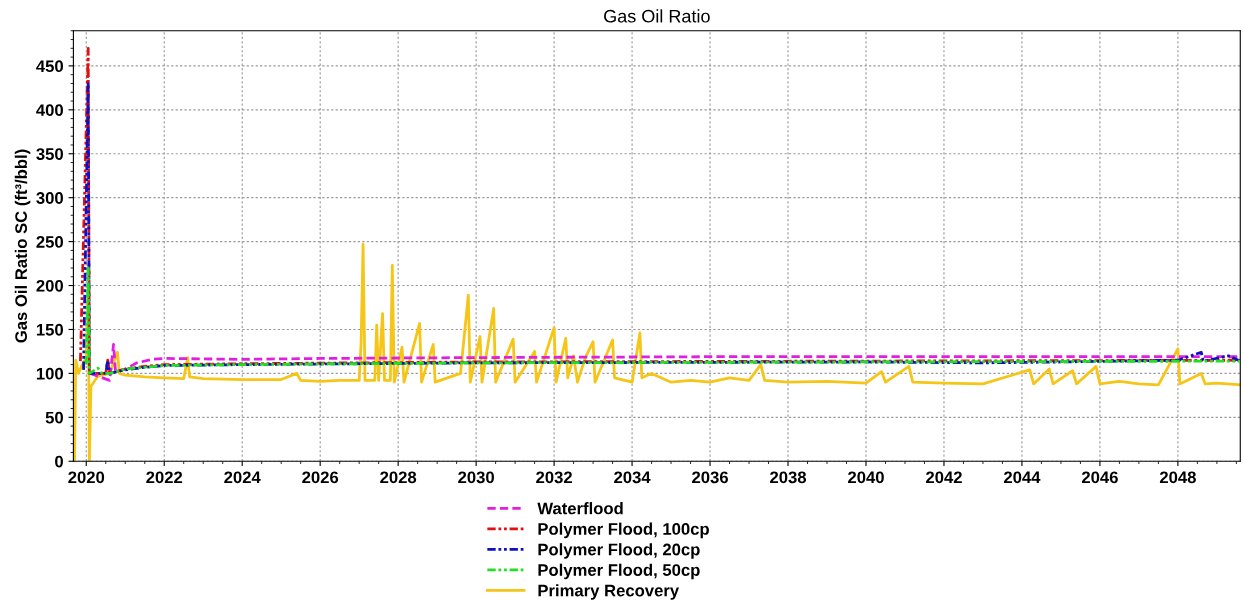 The image size is (1244, 615). Describe the element at coordinates (49, 66) in the screenshot. I see `y-tick-label: 450` at that location.